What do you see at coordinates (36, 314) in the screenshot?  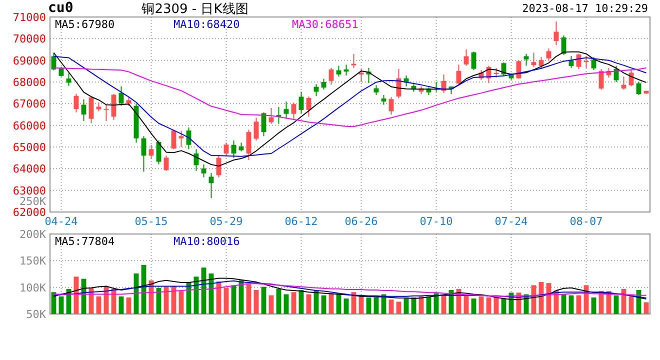 I see `y-tick-label: 50K` at bounding box center [36, 314].